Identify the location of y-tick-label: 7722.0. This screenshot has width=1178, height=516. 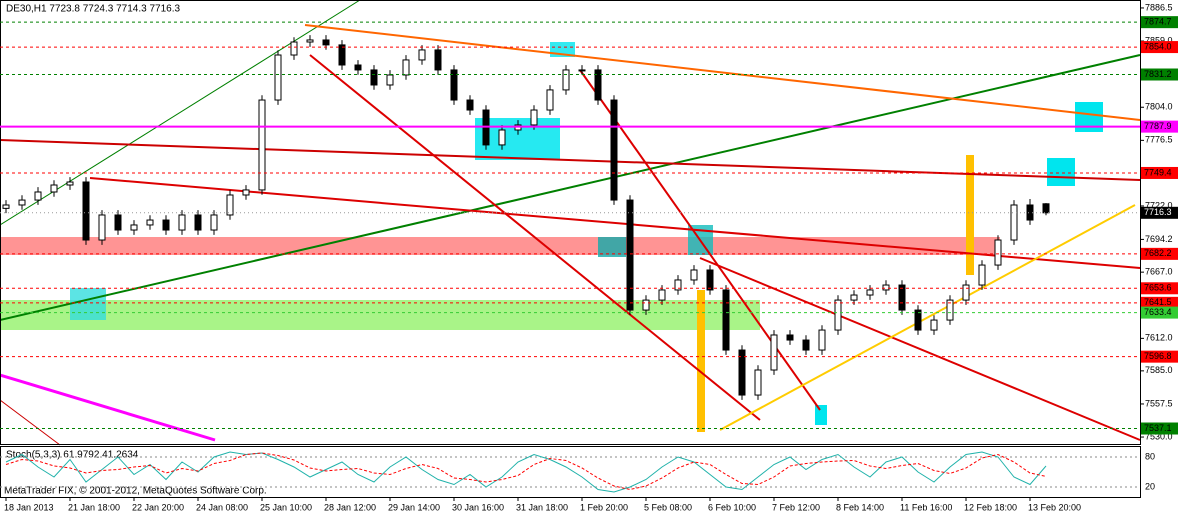
(1159, 205).